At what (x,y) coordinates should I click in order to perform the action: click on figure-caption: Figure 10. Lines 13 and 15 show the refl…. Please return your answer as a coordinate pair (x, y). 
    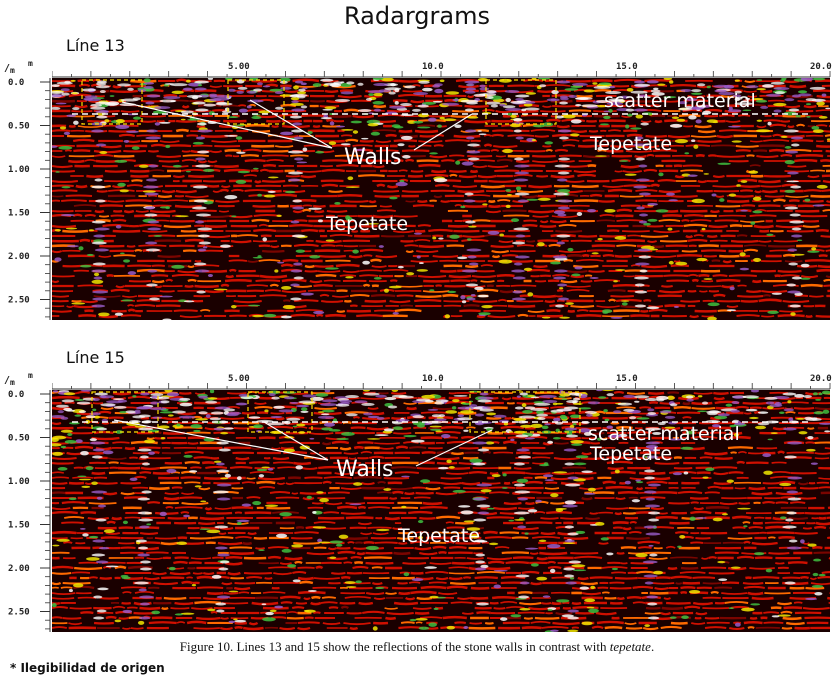
    Looking at the image, I should click on (417, 647).